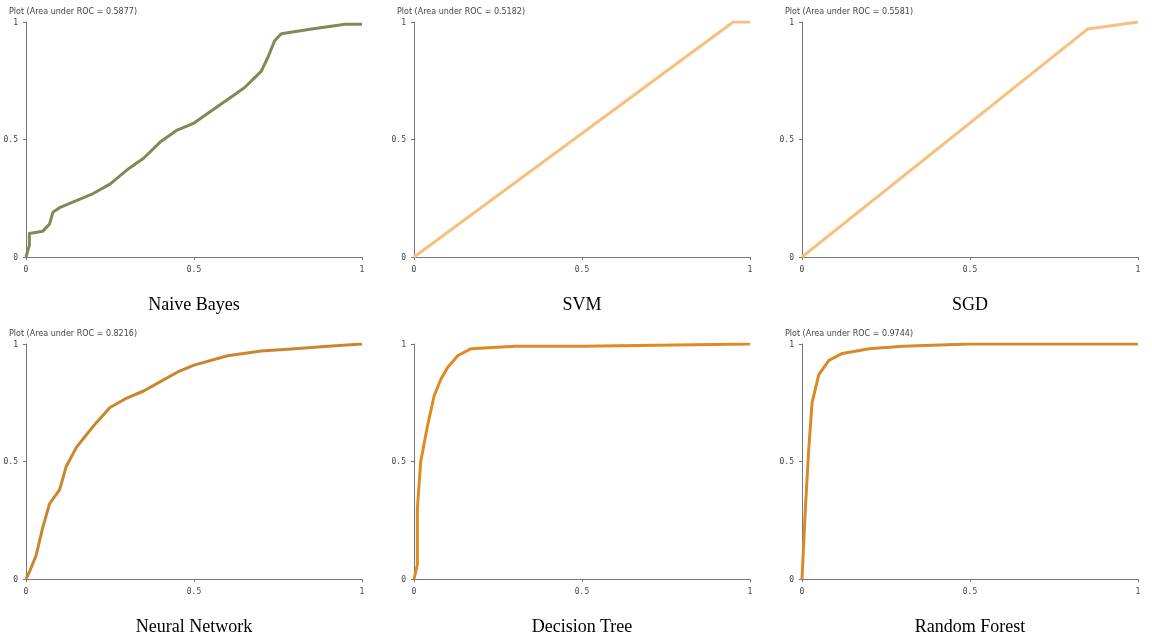 This screenshot has width=1152, height=641. I want to click on x-axis-title: Naive Bayes, so click(194, 304).